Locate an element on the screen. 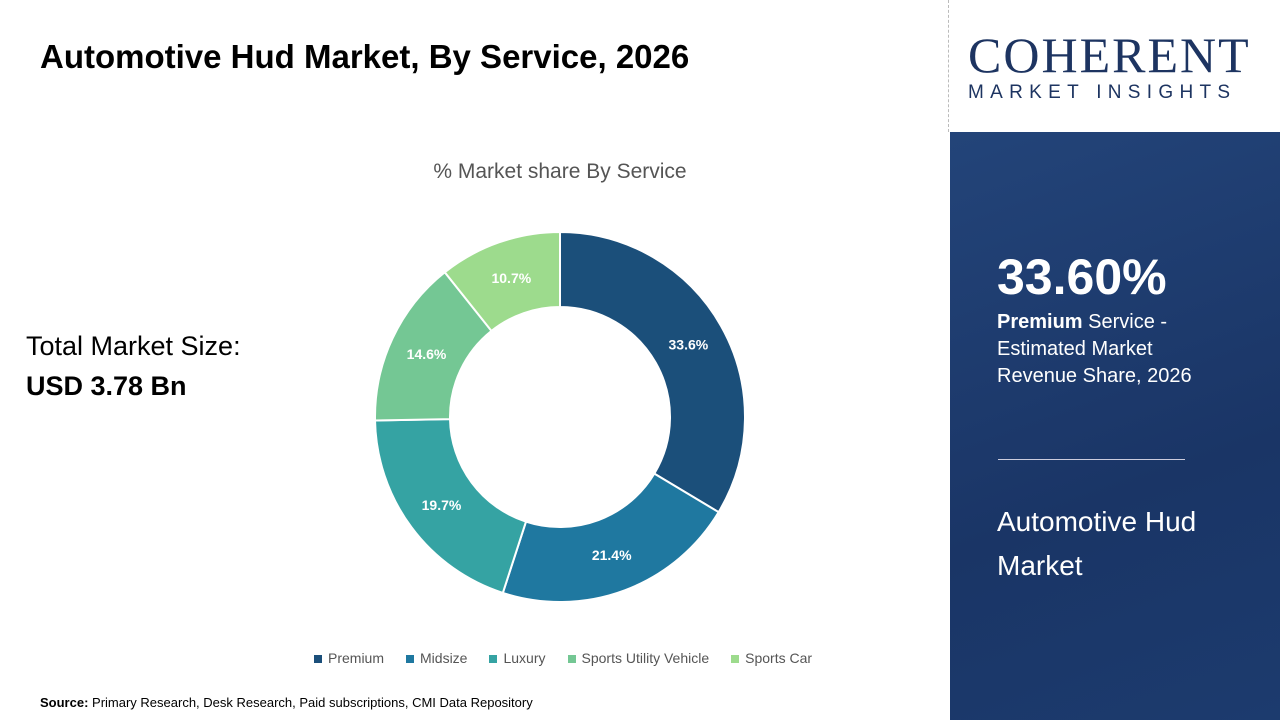  logo: COHERENT MARKET INSIGHTS is located at coordinates (1115, 67).